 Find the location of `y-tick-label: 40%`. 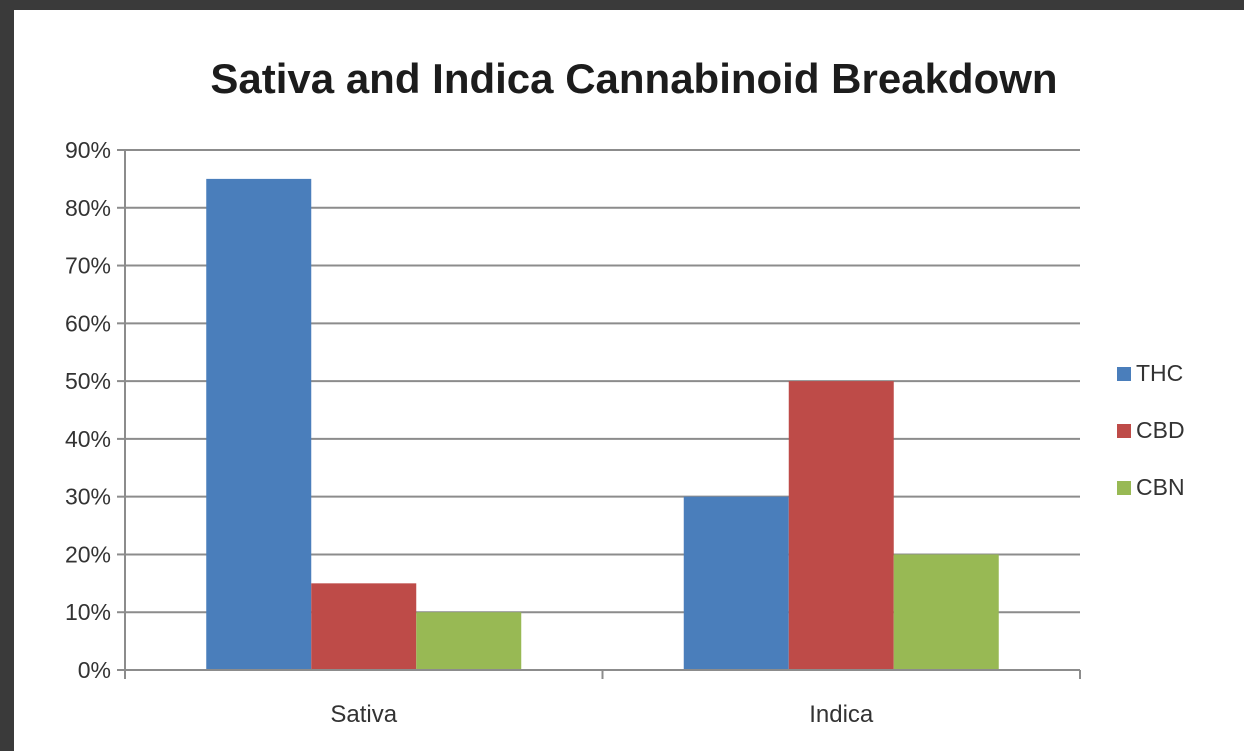

y-tick-label: 40% is located at coordinates (88, 439).